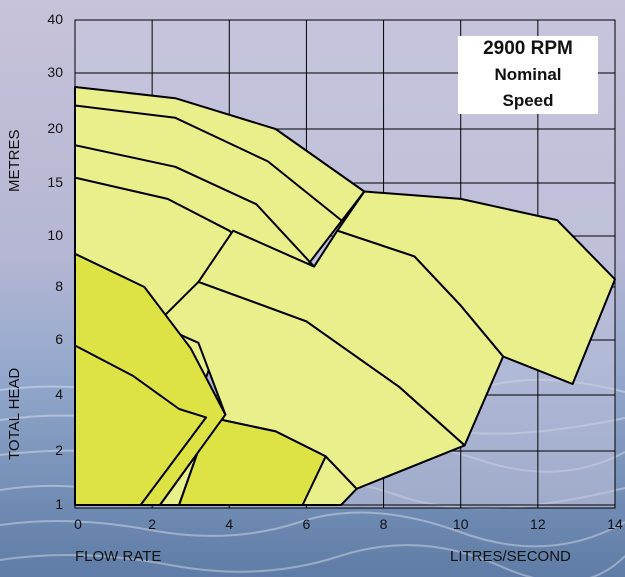 Image resolution: width=625 pixels, height=577 pixels. Describe the element at coordinates (59, 286) in the screenshot. I see `y-tick-8: 8` at that location.